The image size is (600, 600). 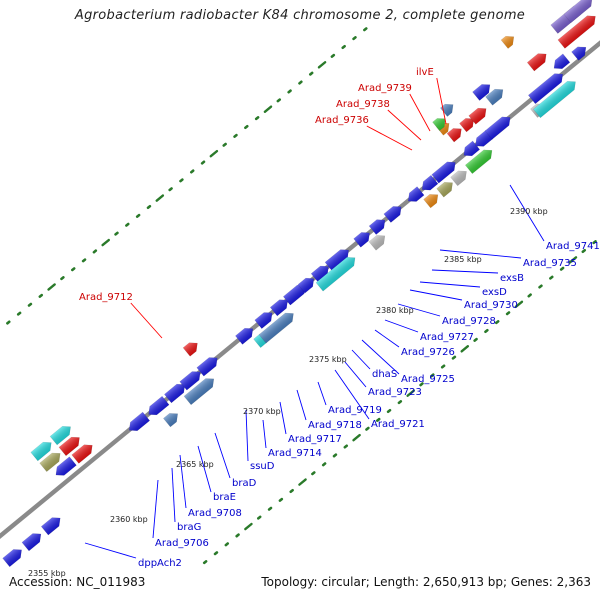 I want to click on gene-label: Arad_9736, so click(x=342, y=120).